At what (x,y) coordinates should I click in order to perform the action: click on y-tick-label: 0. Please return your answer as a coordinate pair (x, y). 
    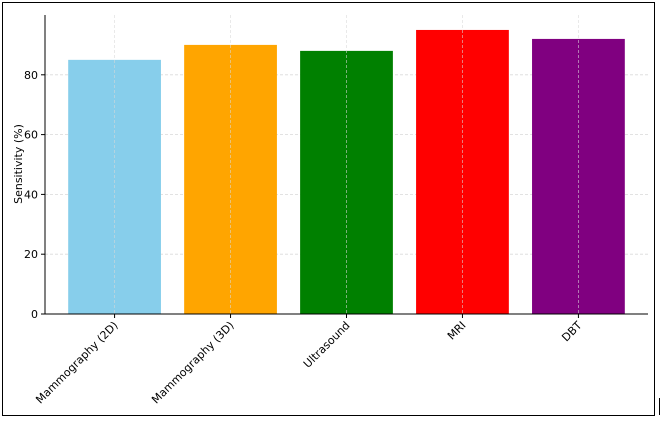
    Looking at the image, I should click on (34, 314).